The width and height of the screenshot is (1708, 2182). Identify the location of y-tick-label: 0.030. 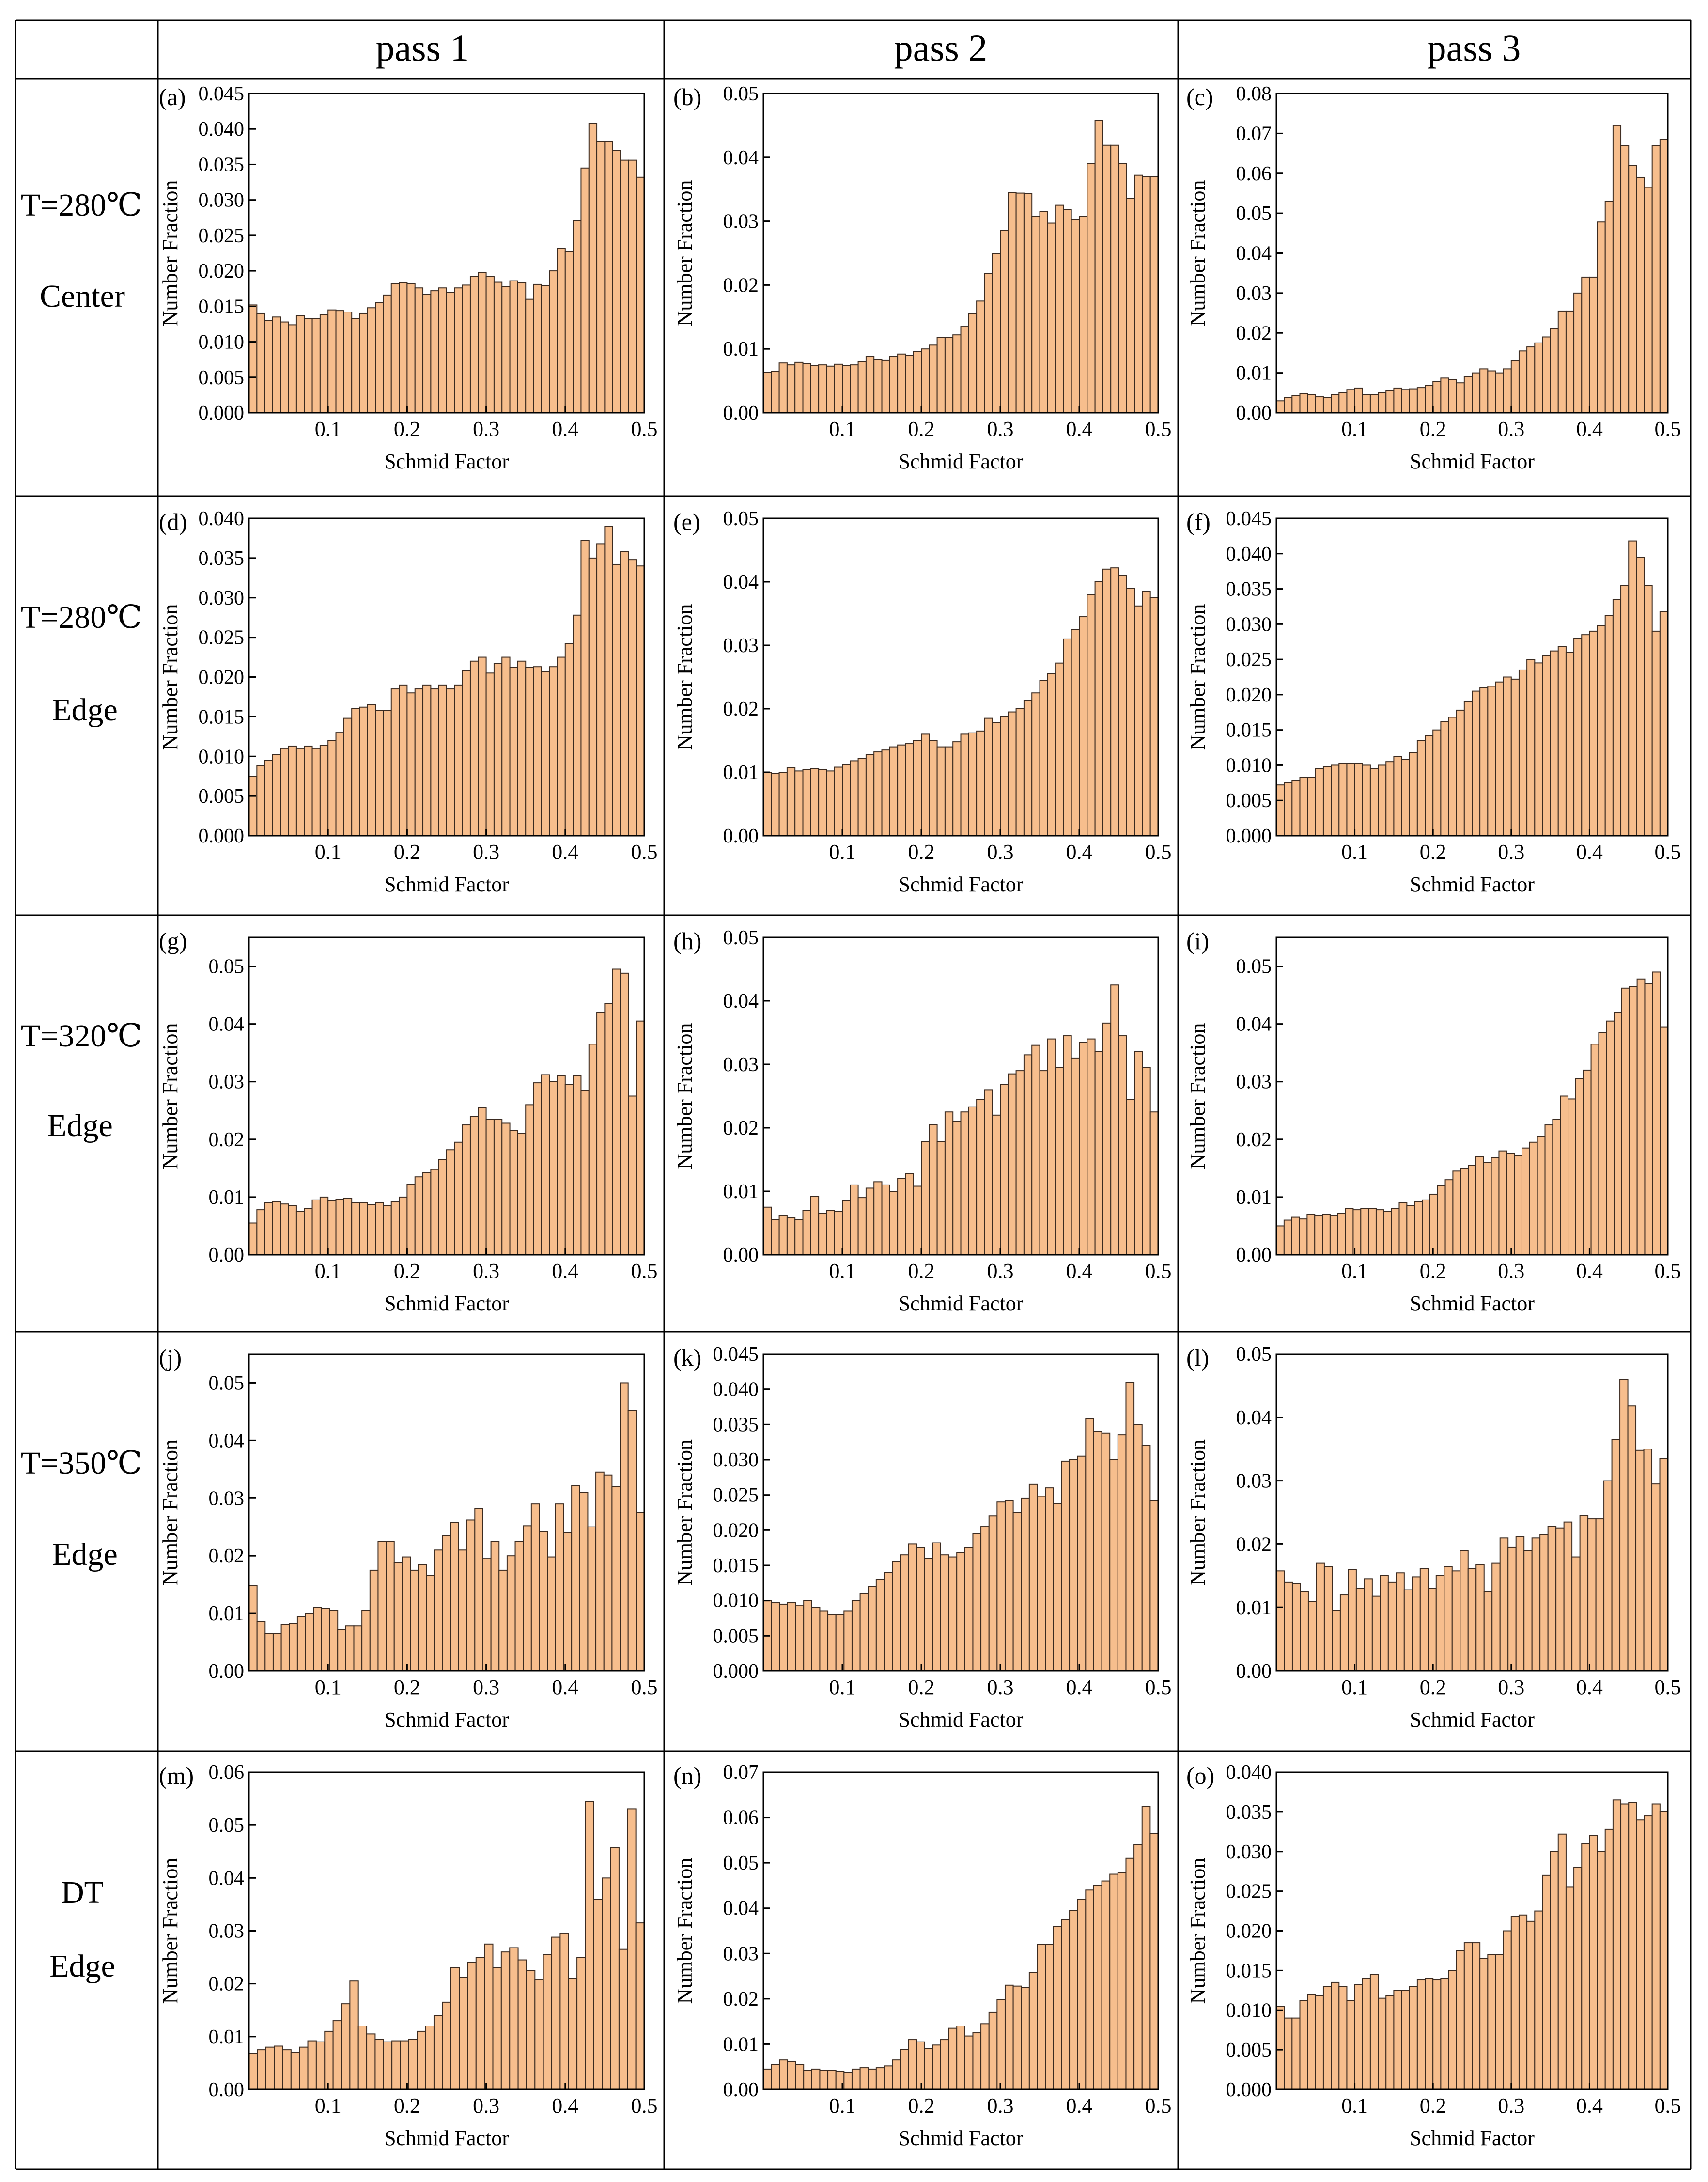
(1249, 1852).